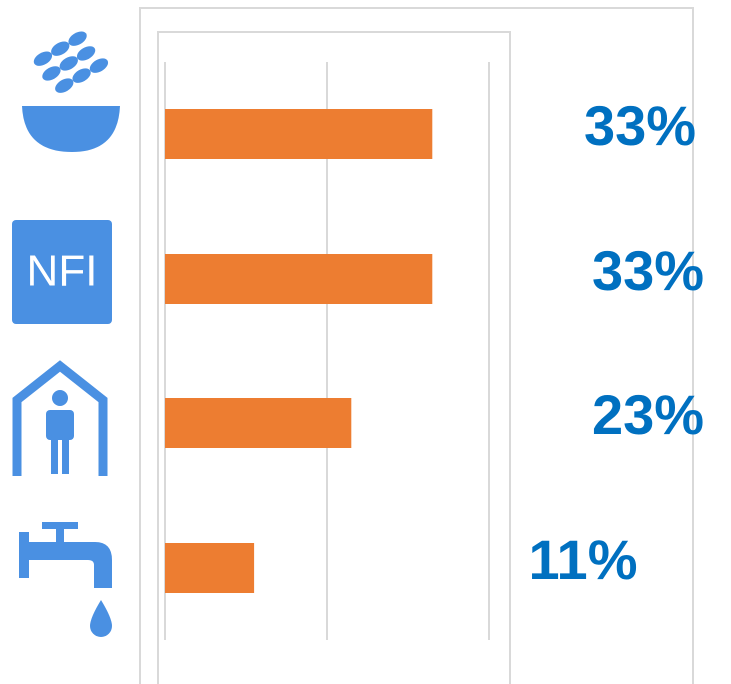 The width and height of the screenshot is (731, 684). What do you see at coordinates (71, 62) in the screenshot?
I see `grain` at bounding box center [71, 62].